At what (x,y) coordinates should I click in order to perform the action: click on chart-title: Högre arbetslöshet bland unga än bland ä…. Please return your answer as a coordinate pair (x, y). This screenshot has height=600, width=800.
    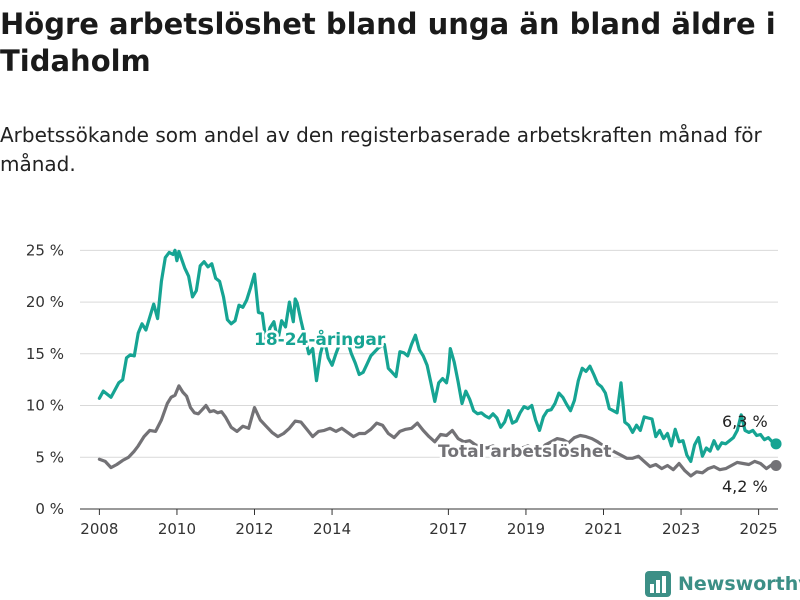
    Looking at the image, I should click on (388, 42).